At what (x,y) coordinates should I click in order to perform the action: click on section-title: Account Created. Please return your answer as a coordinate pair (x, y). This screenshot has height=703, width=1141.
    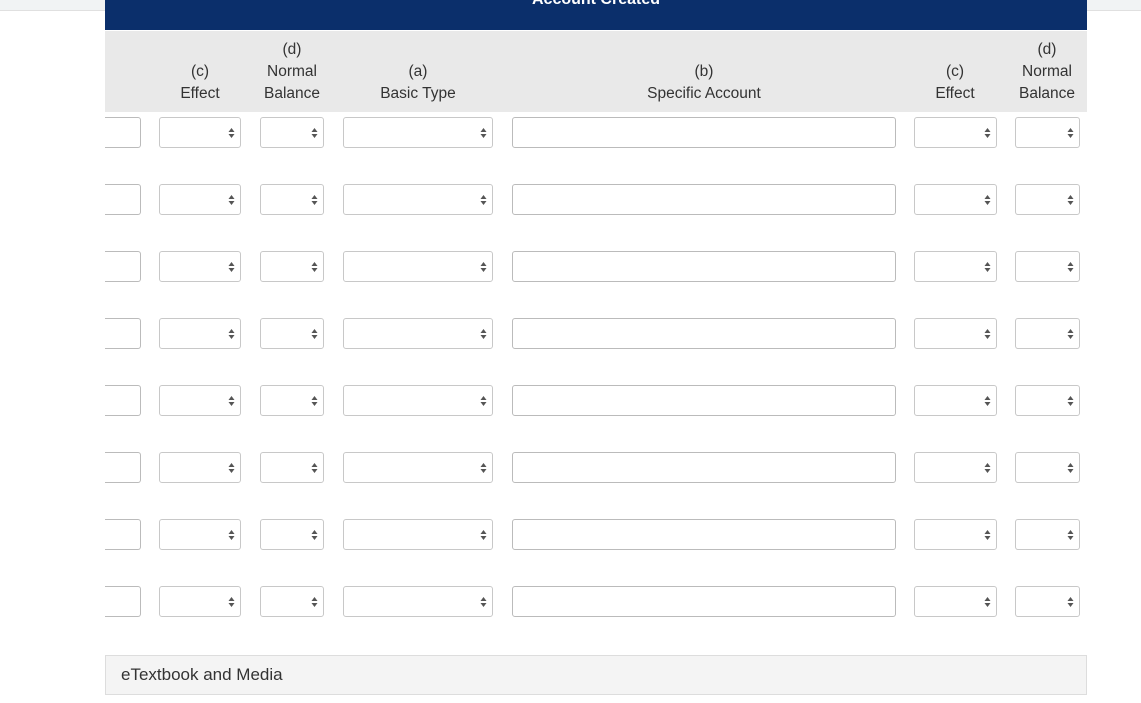
    Looking at the image, I should click on (596, 5).